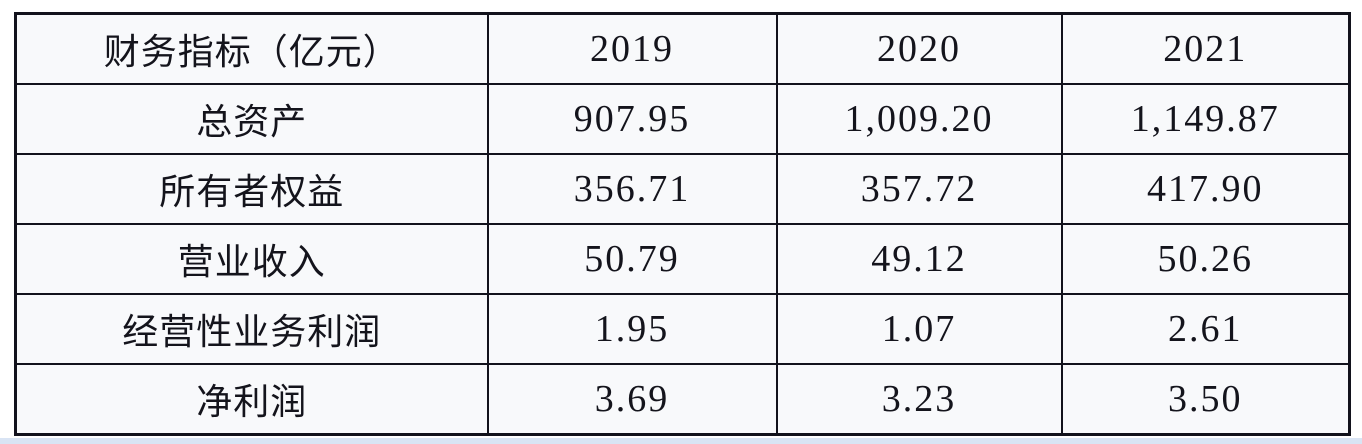  What do you see at coordinates (632, 259) in the screenshot?
I see `value-cell: 50.79` at bounding box center [632, 259].